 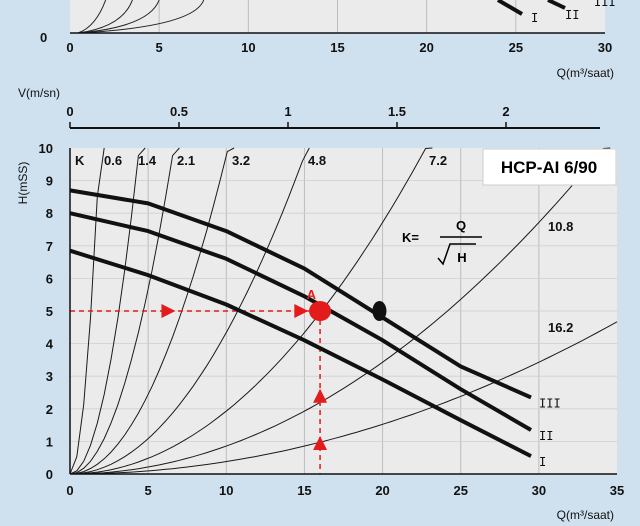 I want to click on formula-lhs: K=, so click(x=410, y=237).